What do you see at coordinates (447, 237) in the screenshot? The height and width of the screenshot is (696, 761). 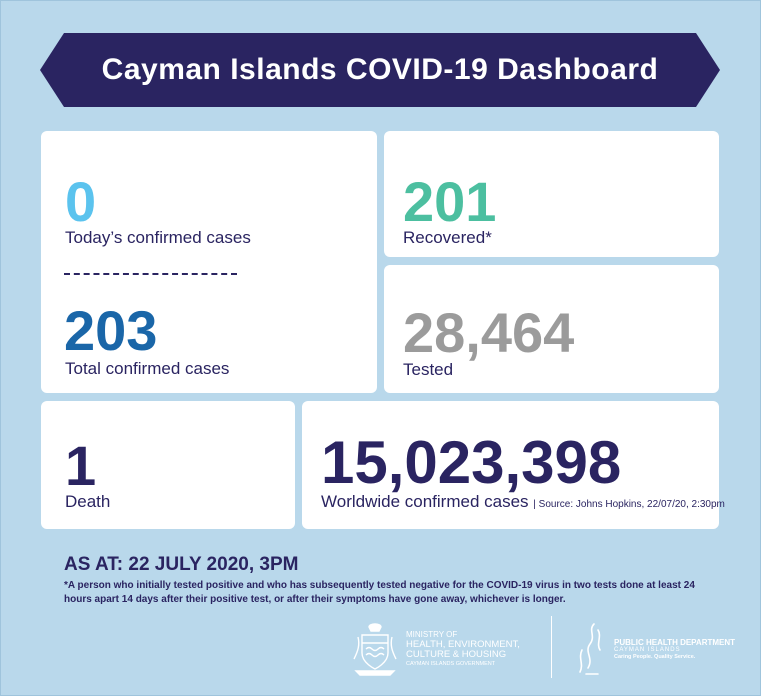 I see `recovered-label: Recovered*` at bounding box center [447, 237].